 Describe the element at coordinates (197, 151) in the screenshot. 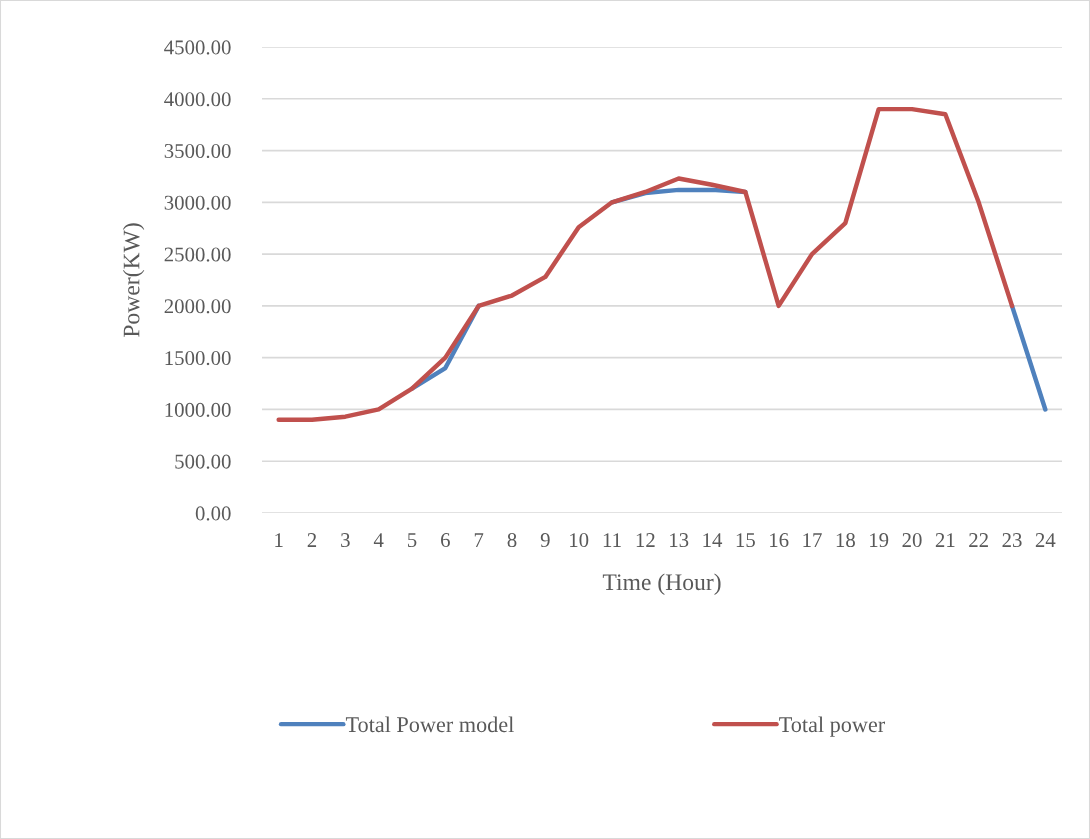

I see `y-tick-label: 3500.00` at that location.